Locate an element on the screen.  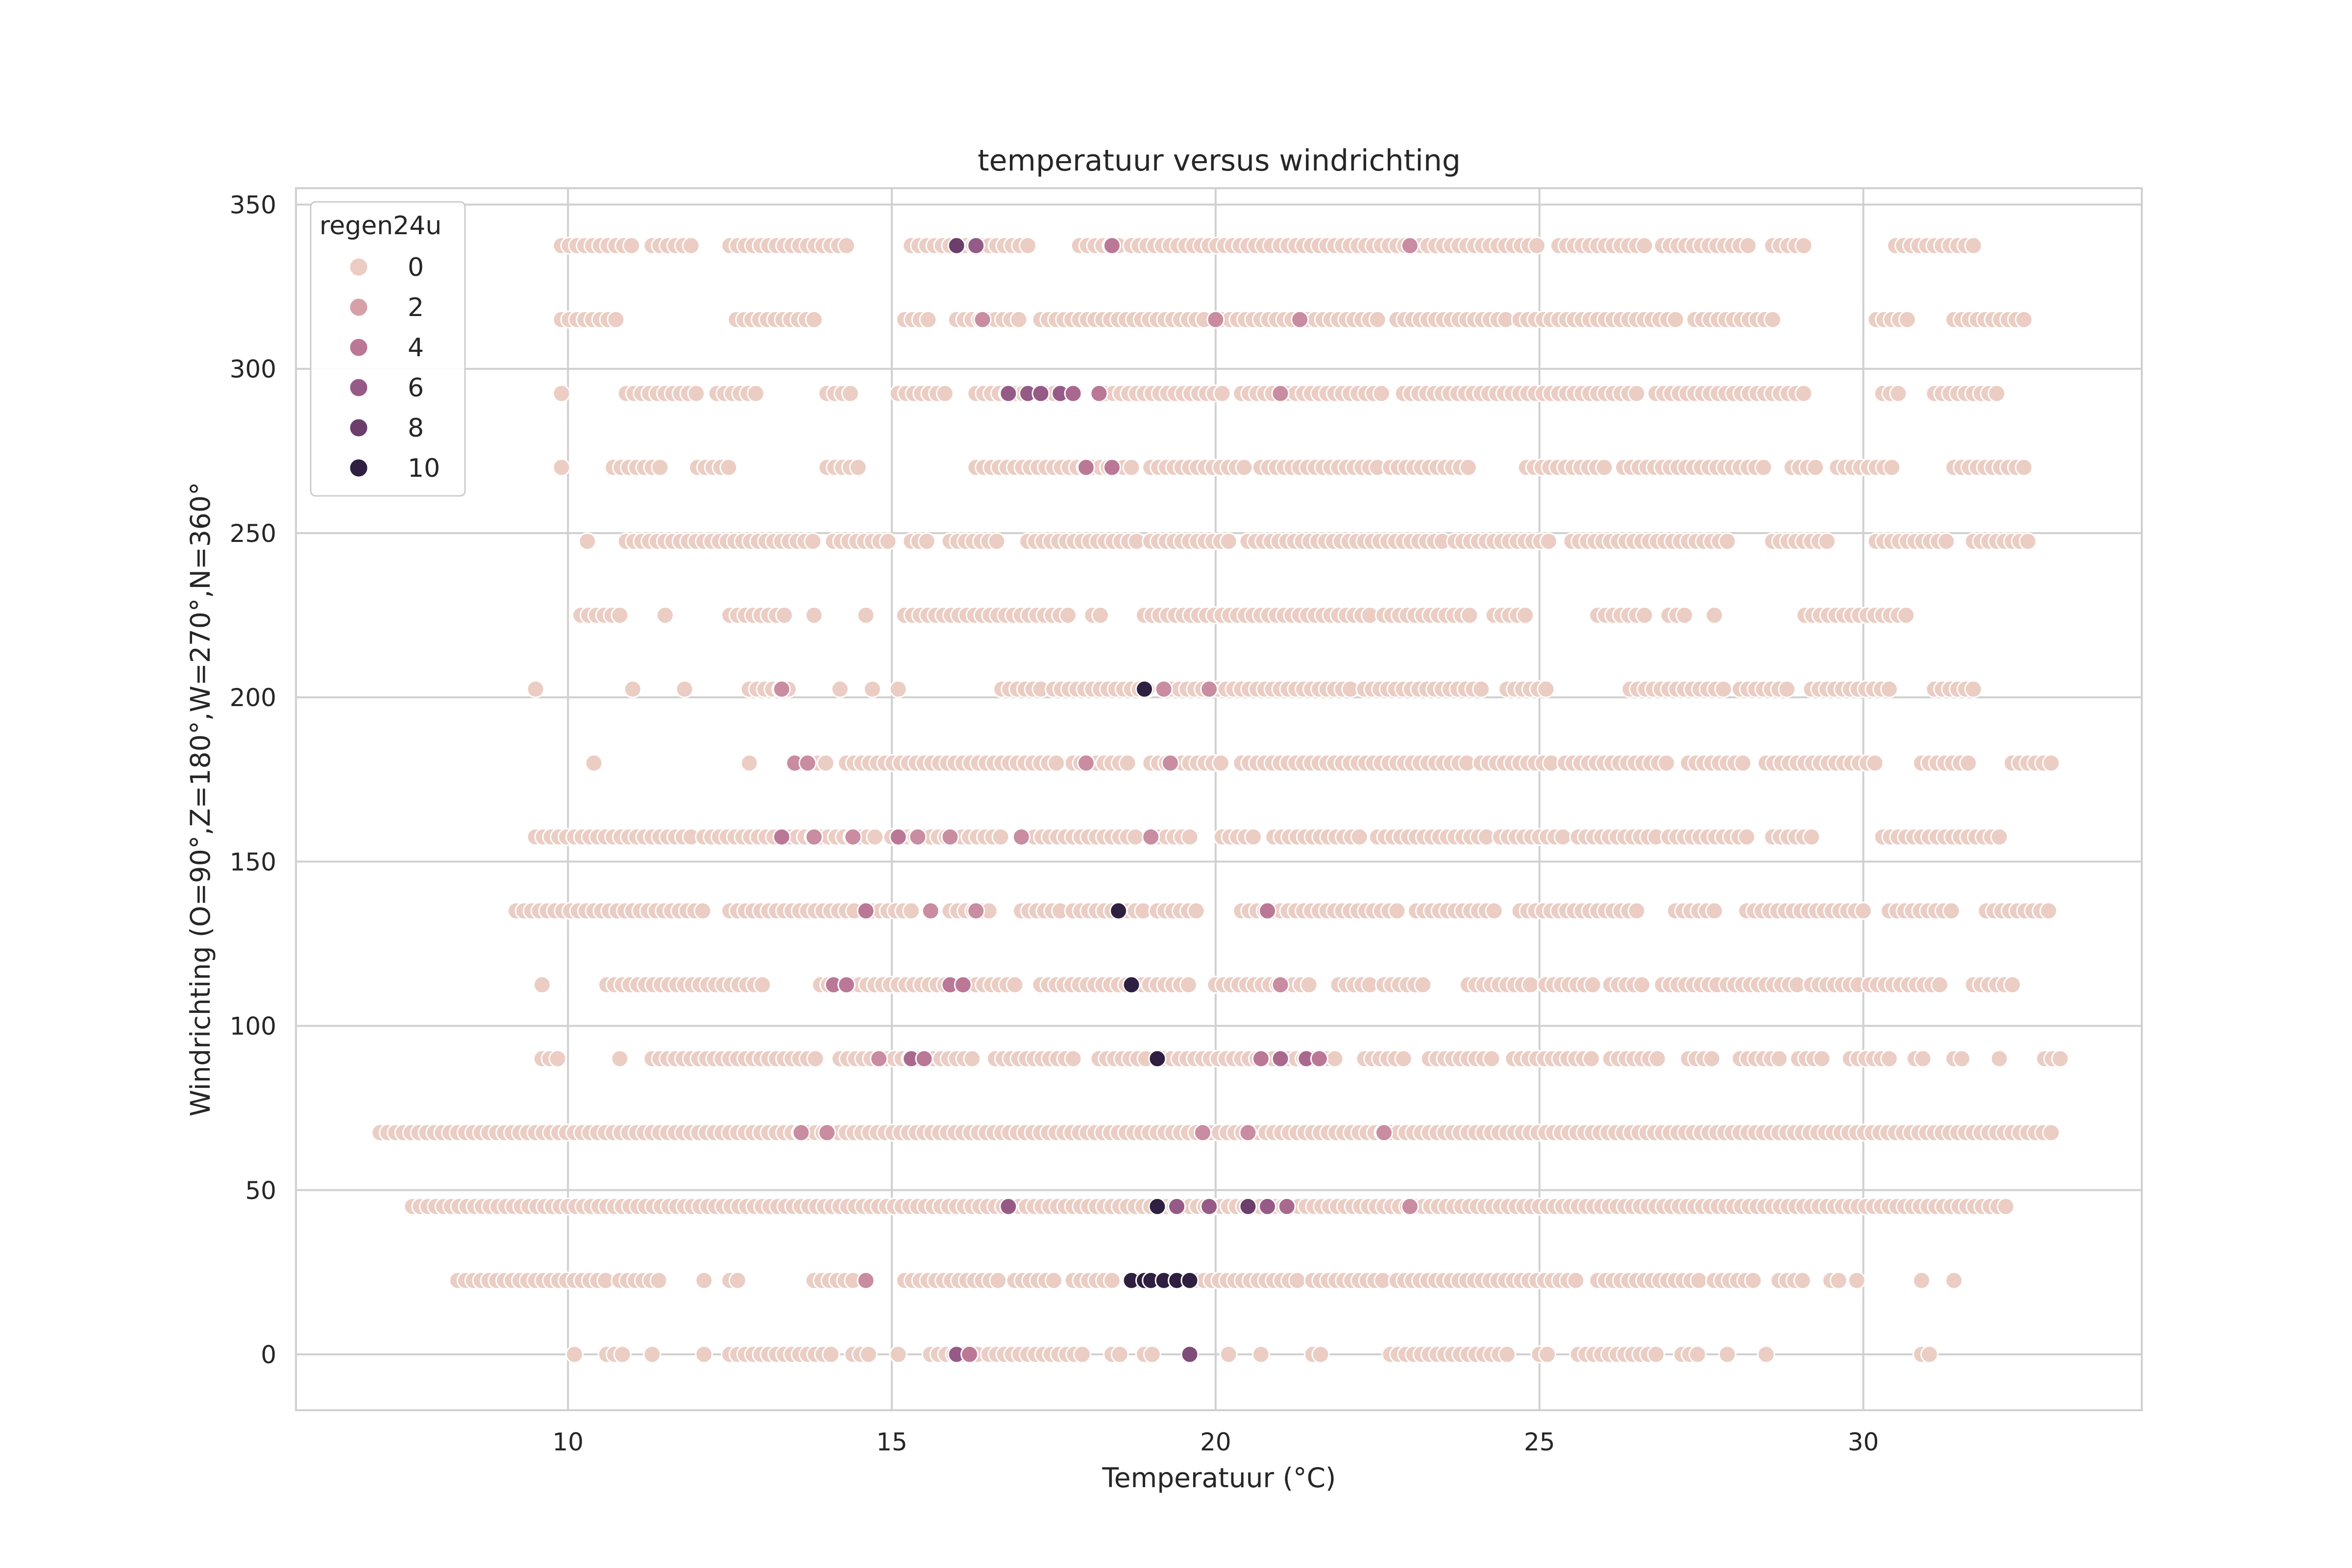
y-tick-label: 150 is located at coordinates (253, 862).